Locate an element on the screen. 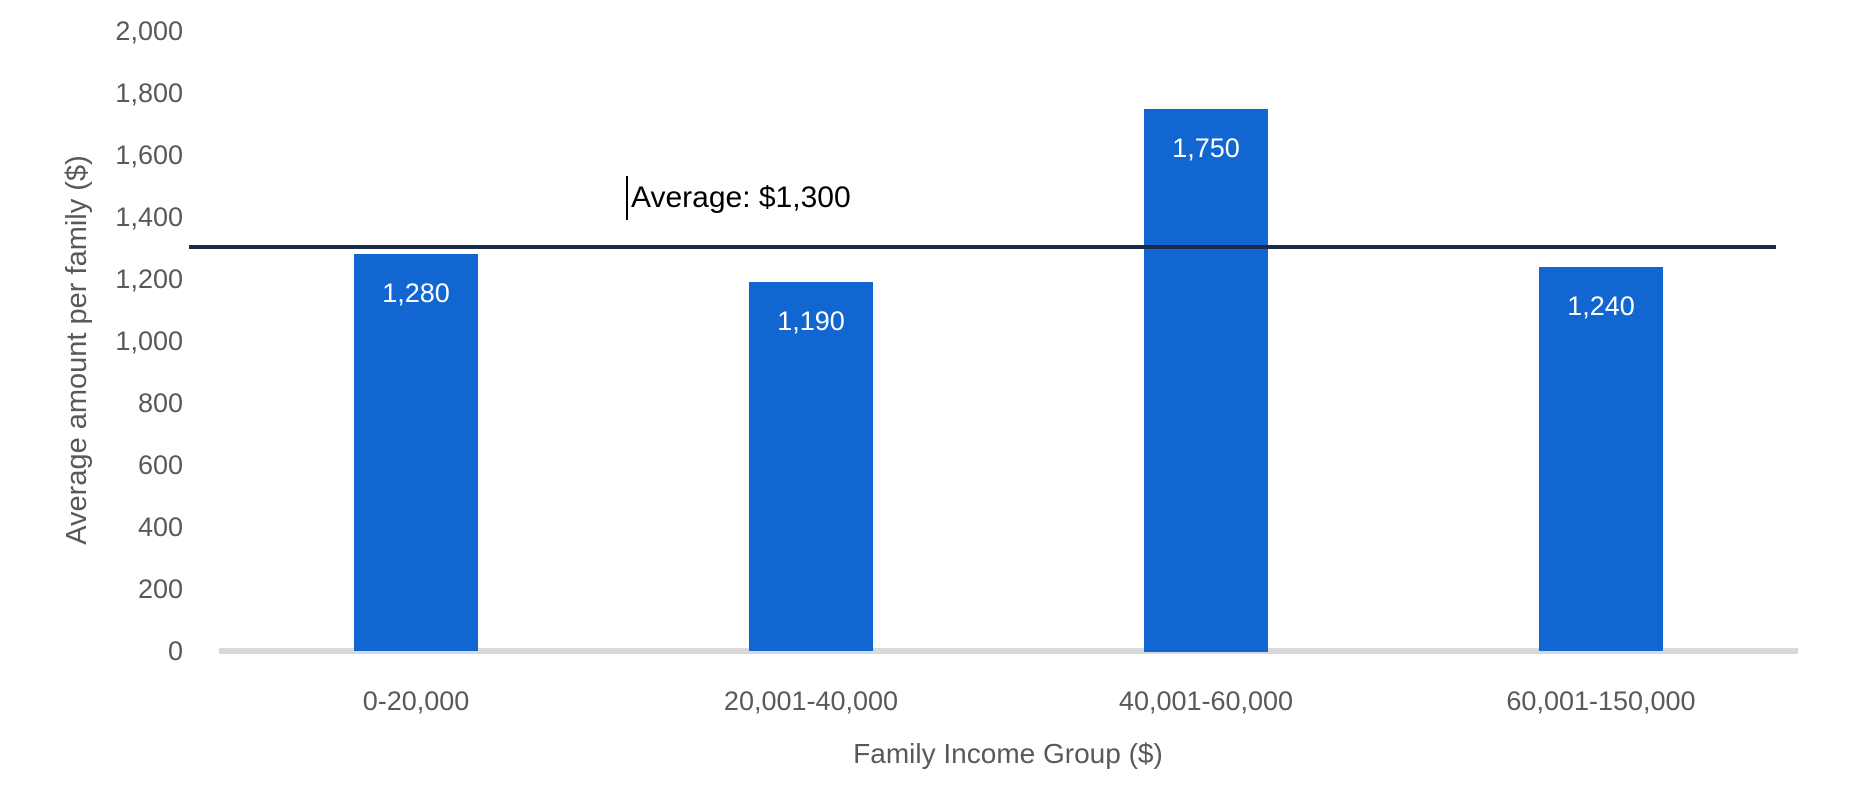 The height and width of the screenshot is (794, 1864). average-line is located at coordinates (982, 247).